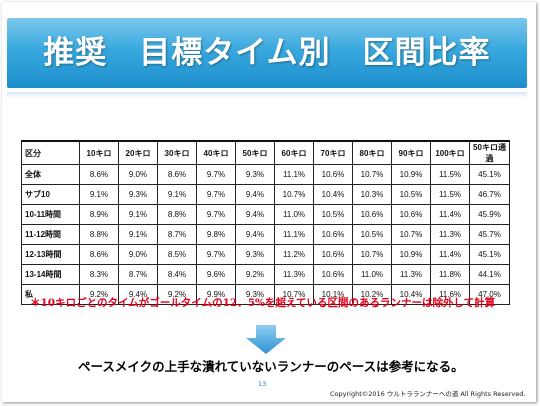 The width and height of the screenshot is (540, 406). What do you see at coordinates (99, 214) in the screenshot?
I see `table-cell: 8.9%` at bounding box center [99, 214].